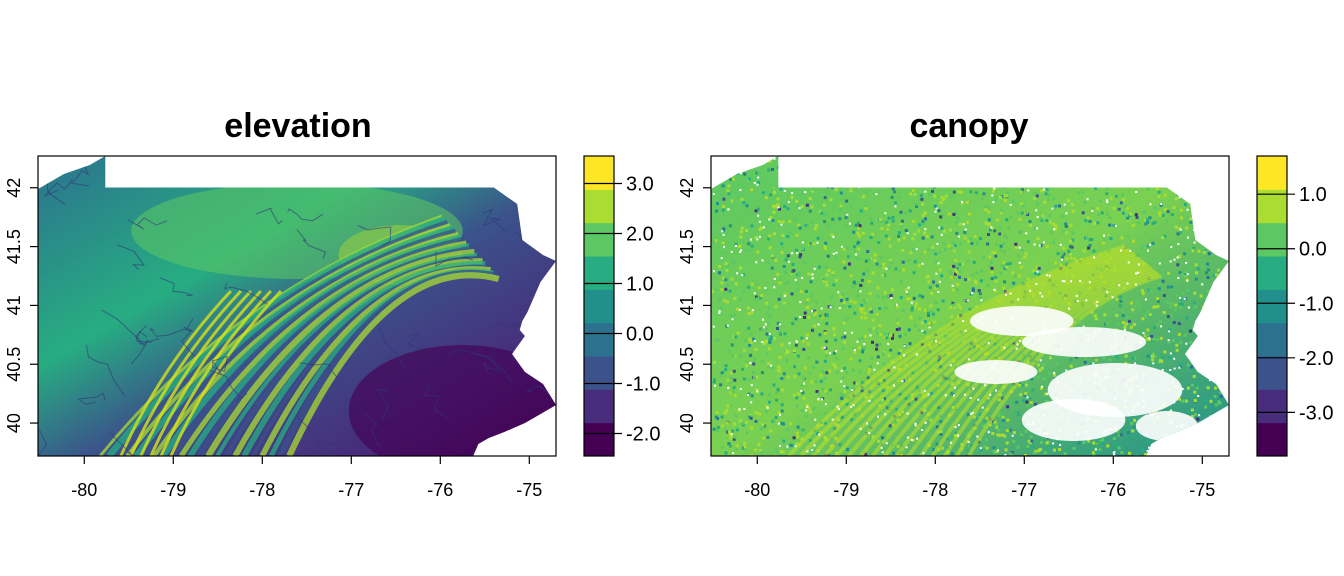 This screenshot has height=576, width=1344. What do you see at coordinates (1294, 306) in the screenshot?
I see `canopy-colorbar: -3.0 -2.0 -1.0 0.0 1.0` at bounding box center [1294, 306].